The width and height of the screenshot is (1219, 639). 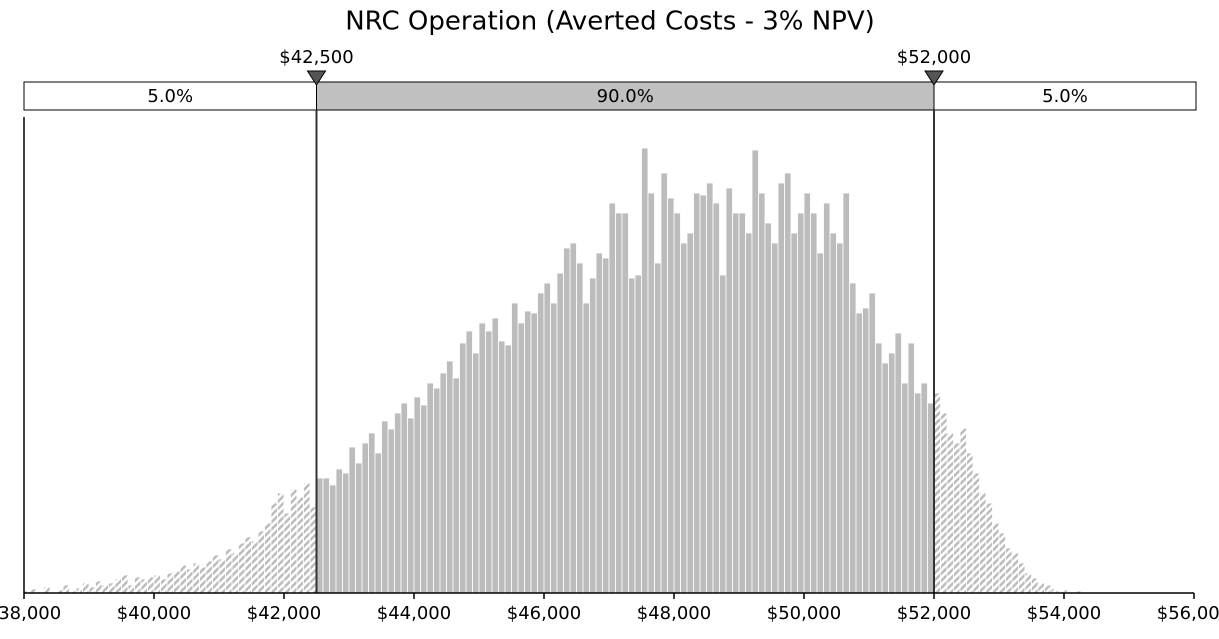 I want to click on x-tick-label: $52,000, so click(x=934, y=613).